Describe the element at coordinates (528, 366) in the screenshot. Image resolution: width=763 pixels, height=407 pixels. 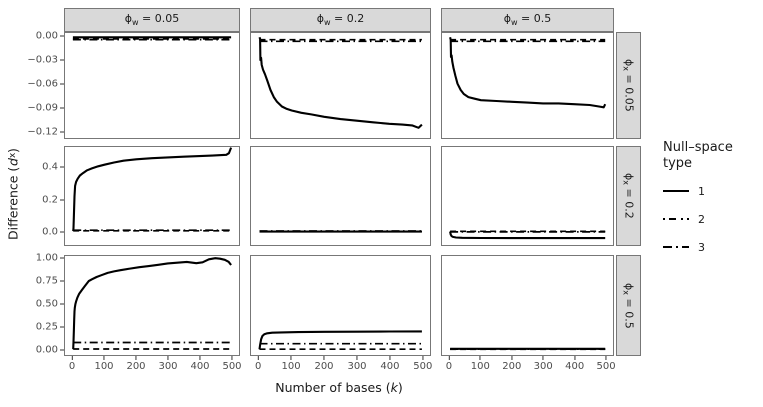
I see `x-axis-col-3: 0 100 200 300 400 500` at that location.